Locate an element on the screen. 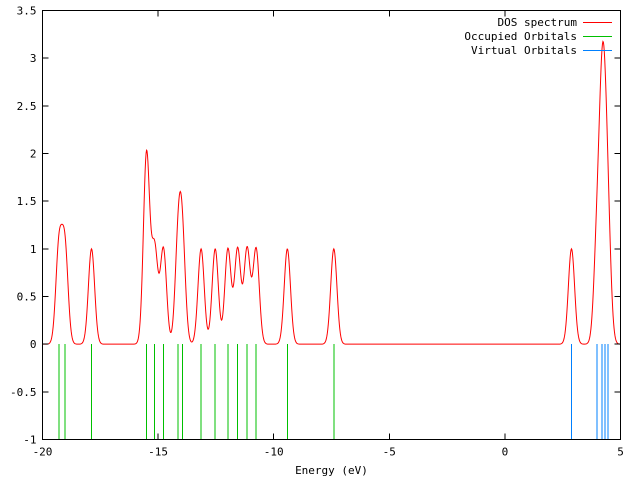 The width and height of the screenshot is (640, 480). x-tick-label: -15 is located at coordinates (158, 452).